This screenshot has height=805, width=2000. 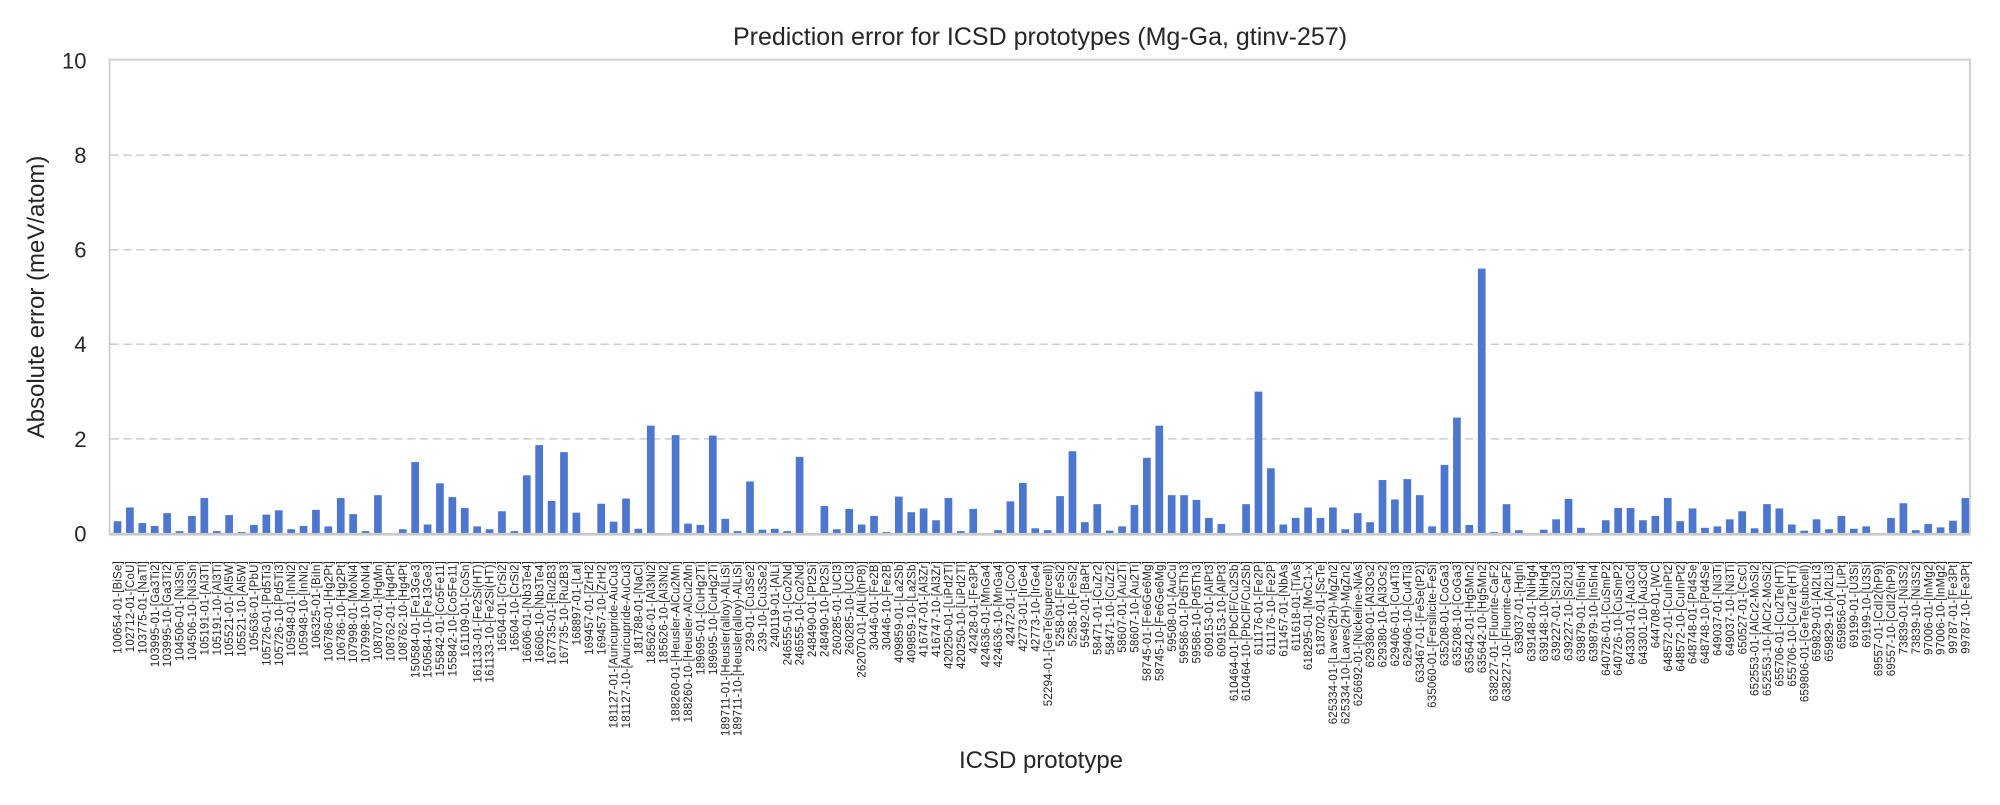 I want to click on svg-text: 42773-10-[IrGe4], so click(x=1036, y=606).